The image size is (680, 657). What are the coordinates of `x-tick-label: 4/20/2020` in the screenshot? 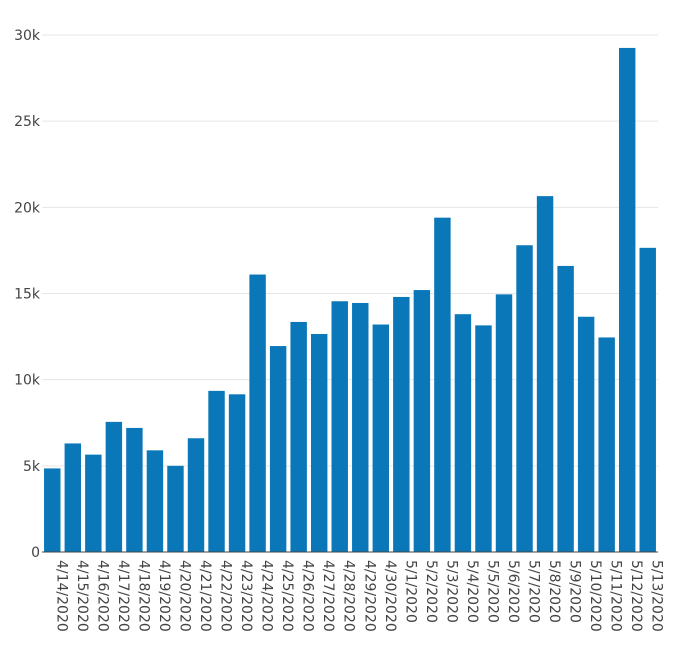 It's located at (184, 596).